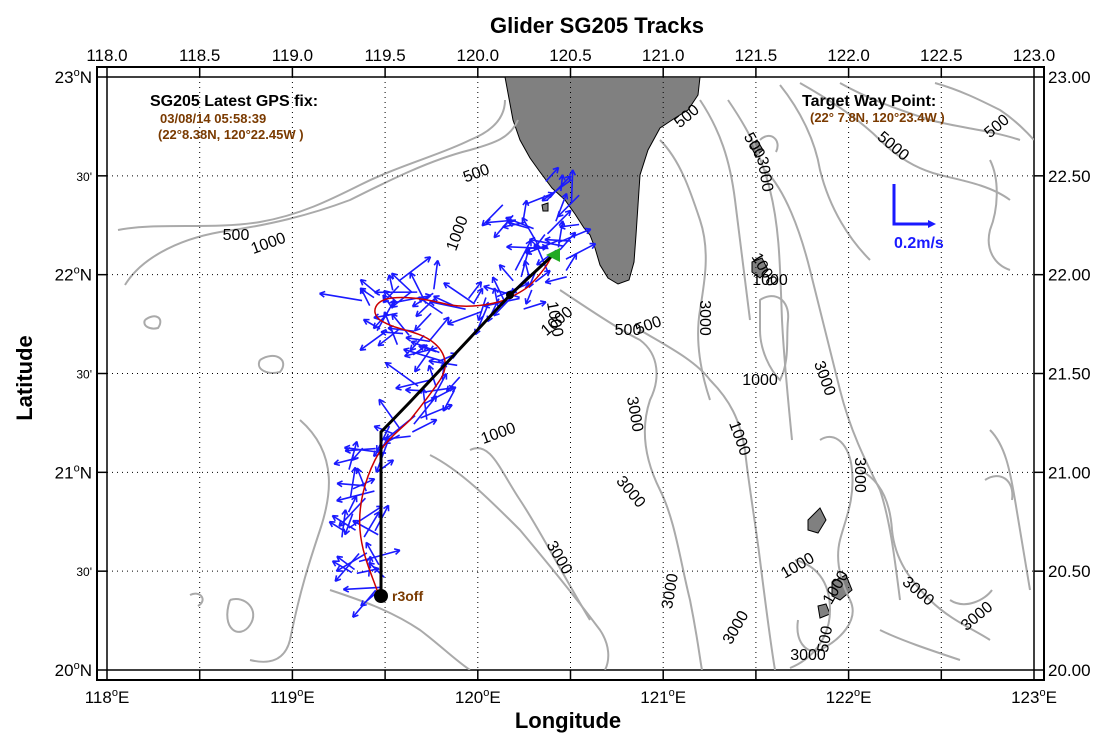 This screenshot has width=1106, height=744. What do you see at coordinates (663, 697) in the screenshot?
I see `bottom-tick-label: 121oE` at bounding box center [663, 697].